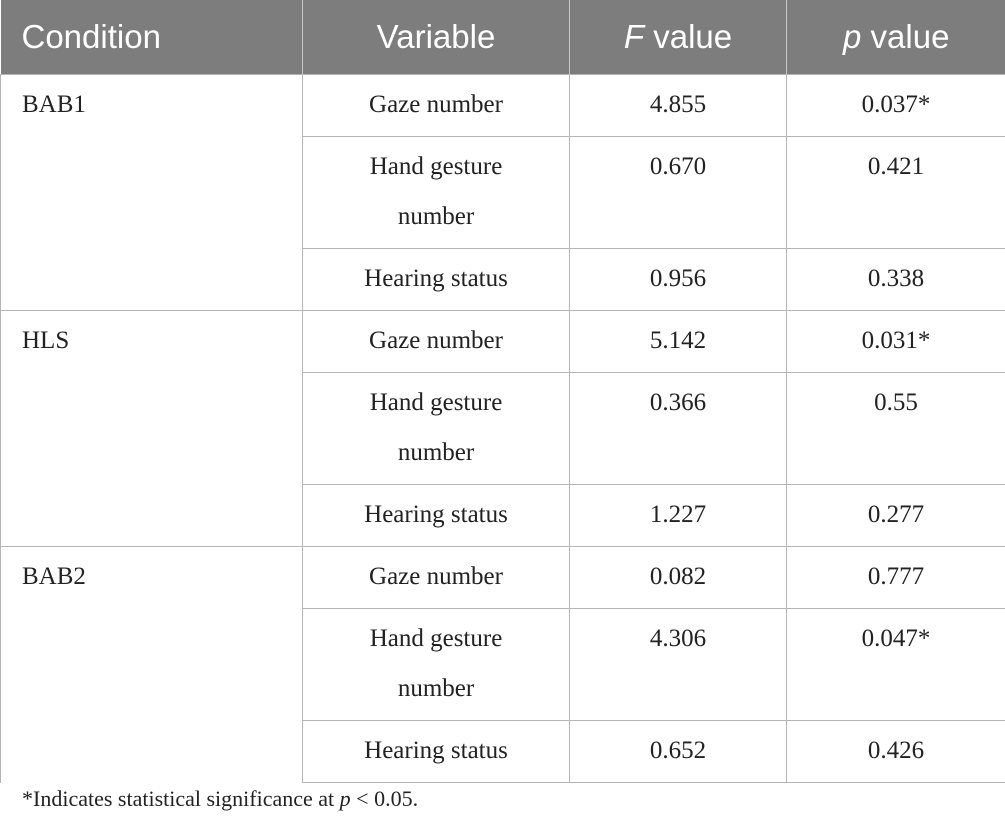 Image resolution: width=1005 pixels, height=831 pixels. I want to click on f-value-cell: 4.306, so click(678, 664).